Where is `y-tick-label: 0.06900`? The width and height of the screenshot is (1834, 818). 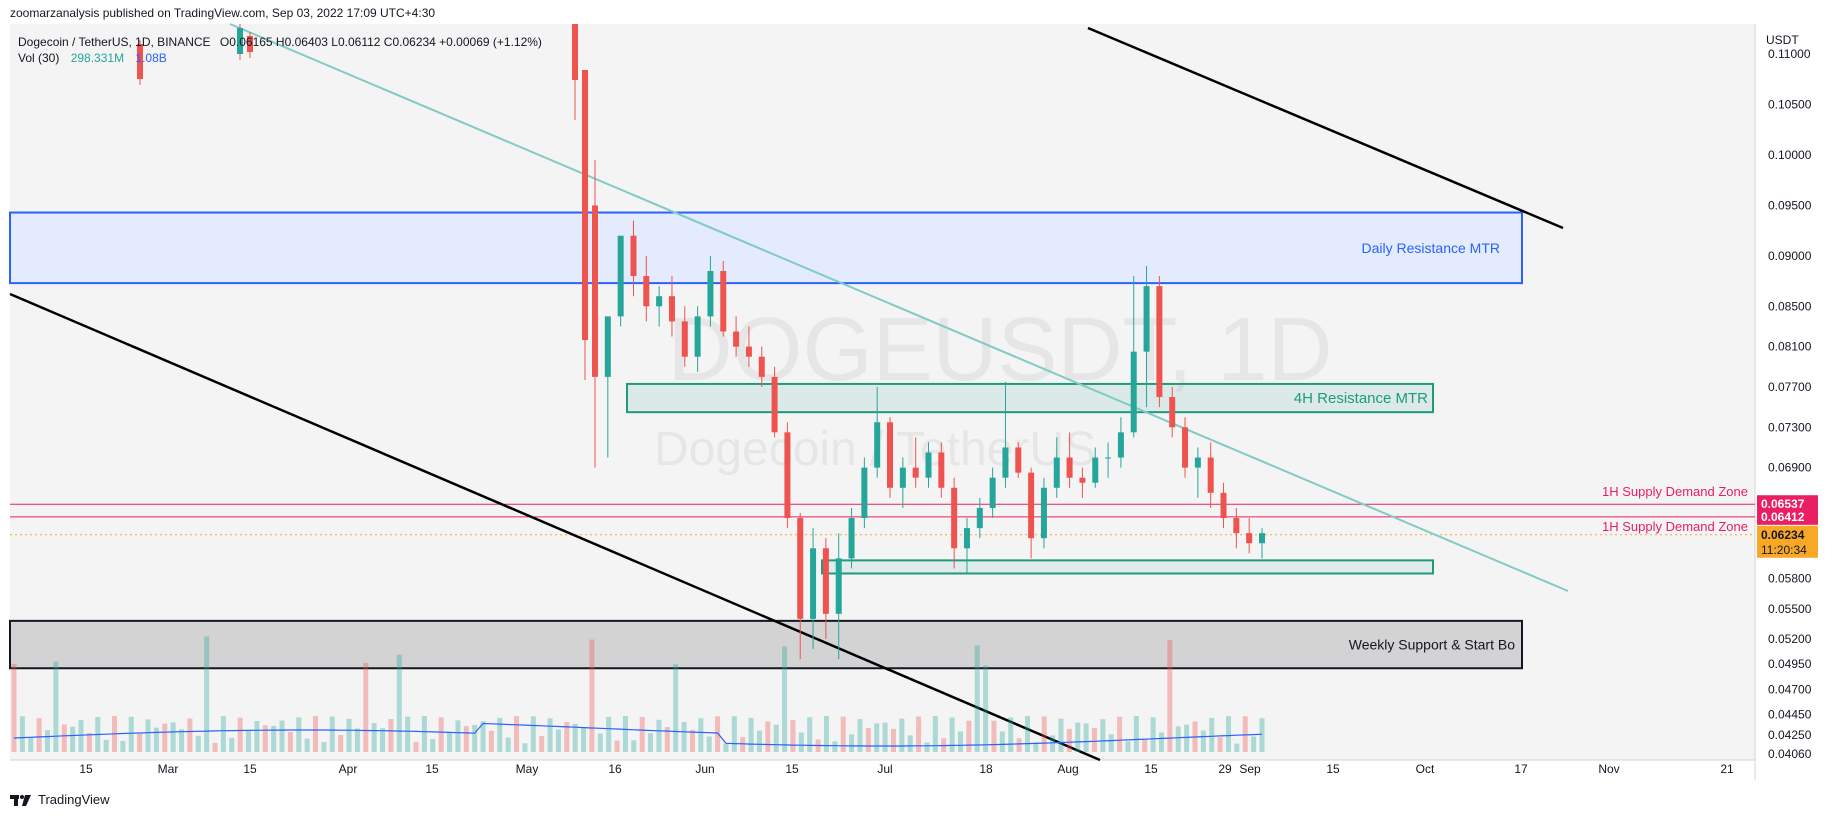
y-tick-label: 0.06900 is located at coordinates (1790, 468).